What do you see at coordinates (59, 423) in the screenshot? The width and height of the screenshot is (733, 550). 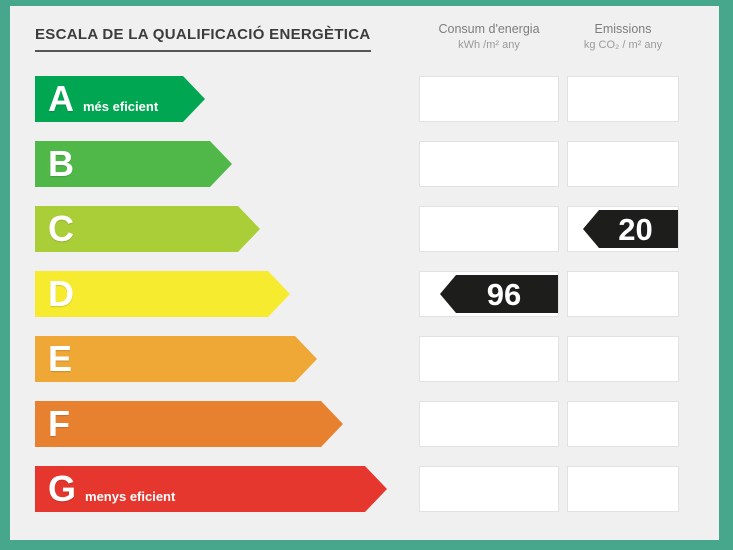 I see `rating-letter: F` at bounding box center [59, 423].